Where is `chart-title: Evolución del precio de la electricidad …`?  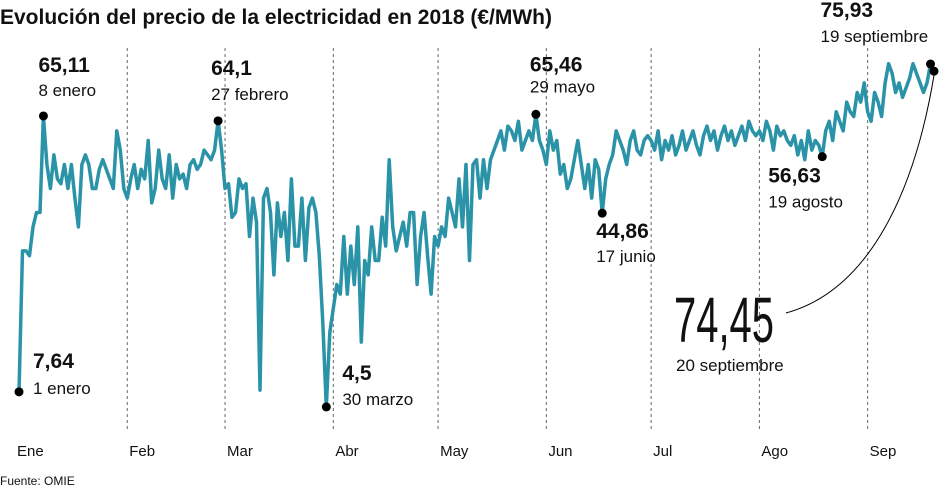 chart-title: Evolución del precio de la electricidad … is located at coordinates (276, 17).